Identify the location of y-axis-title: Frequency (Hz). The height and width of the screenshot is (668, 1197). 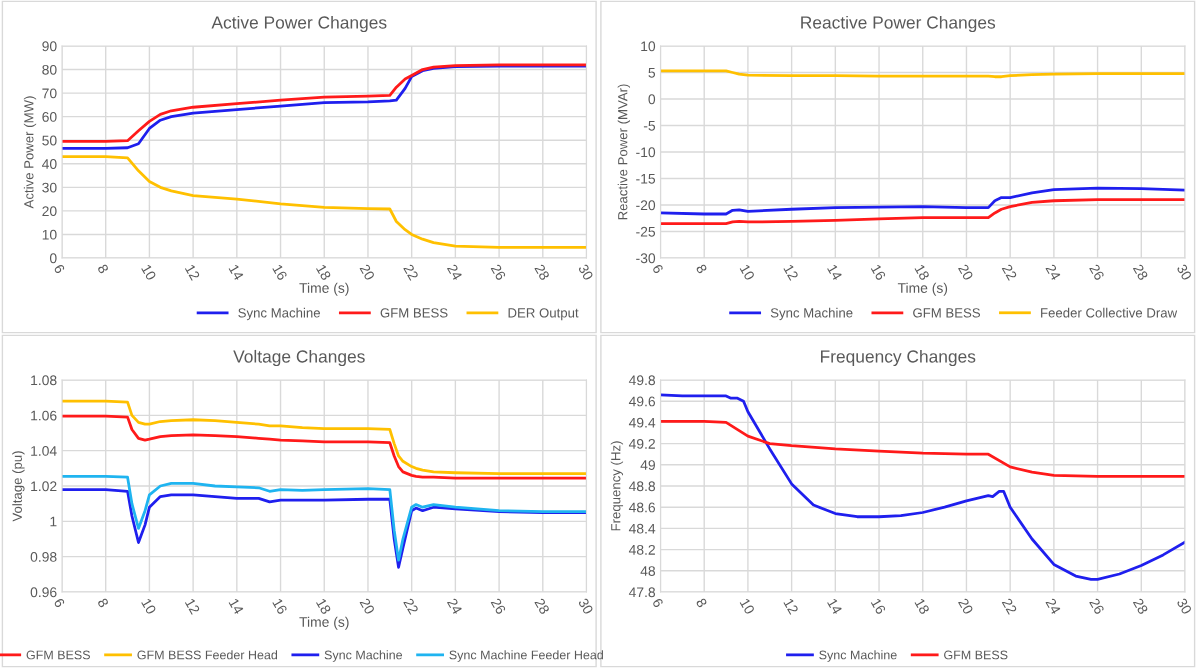
(617, 486).